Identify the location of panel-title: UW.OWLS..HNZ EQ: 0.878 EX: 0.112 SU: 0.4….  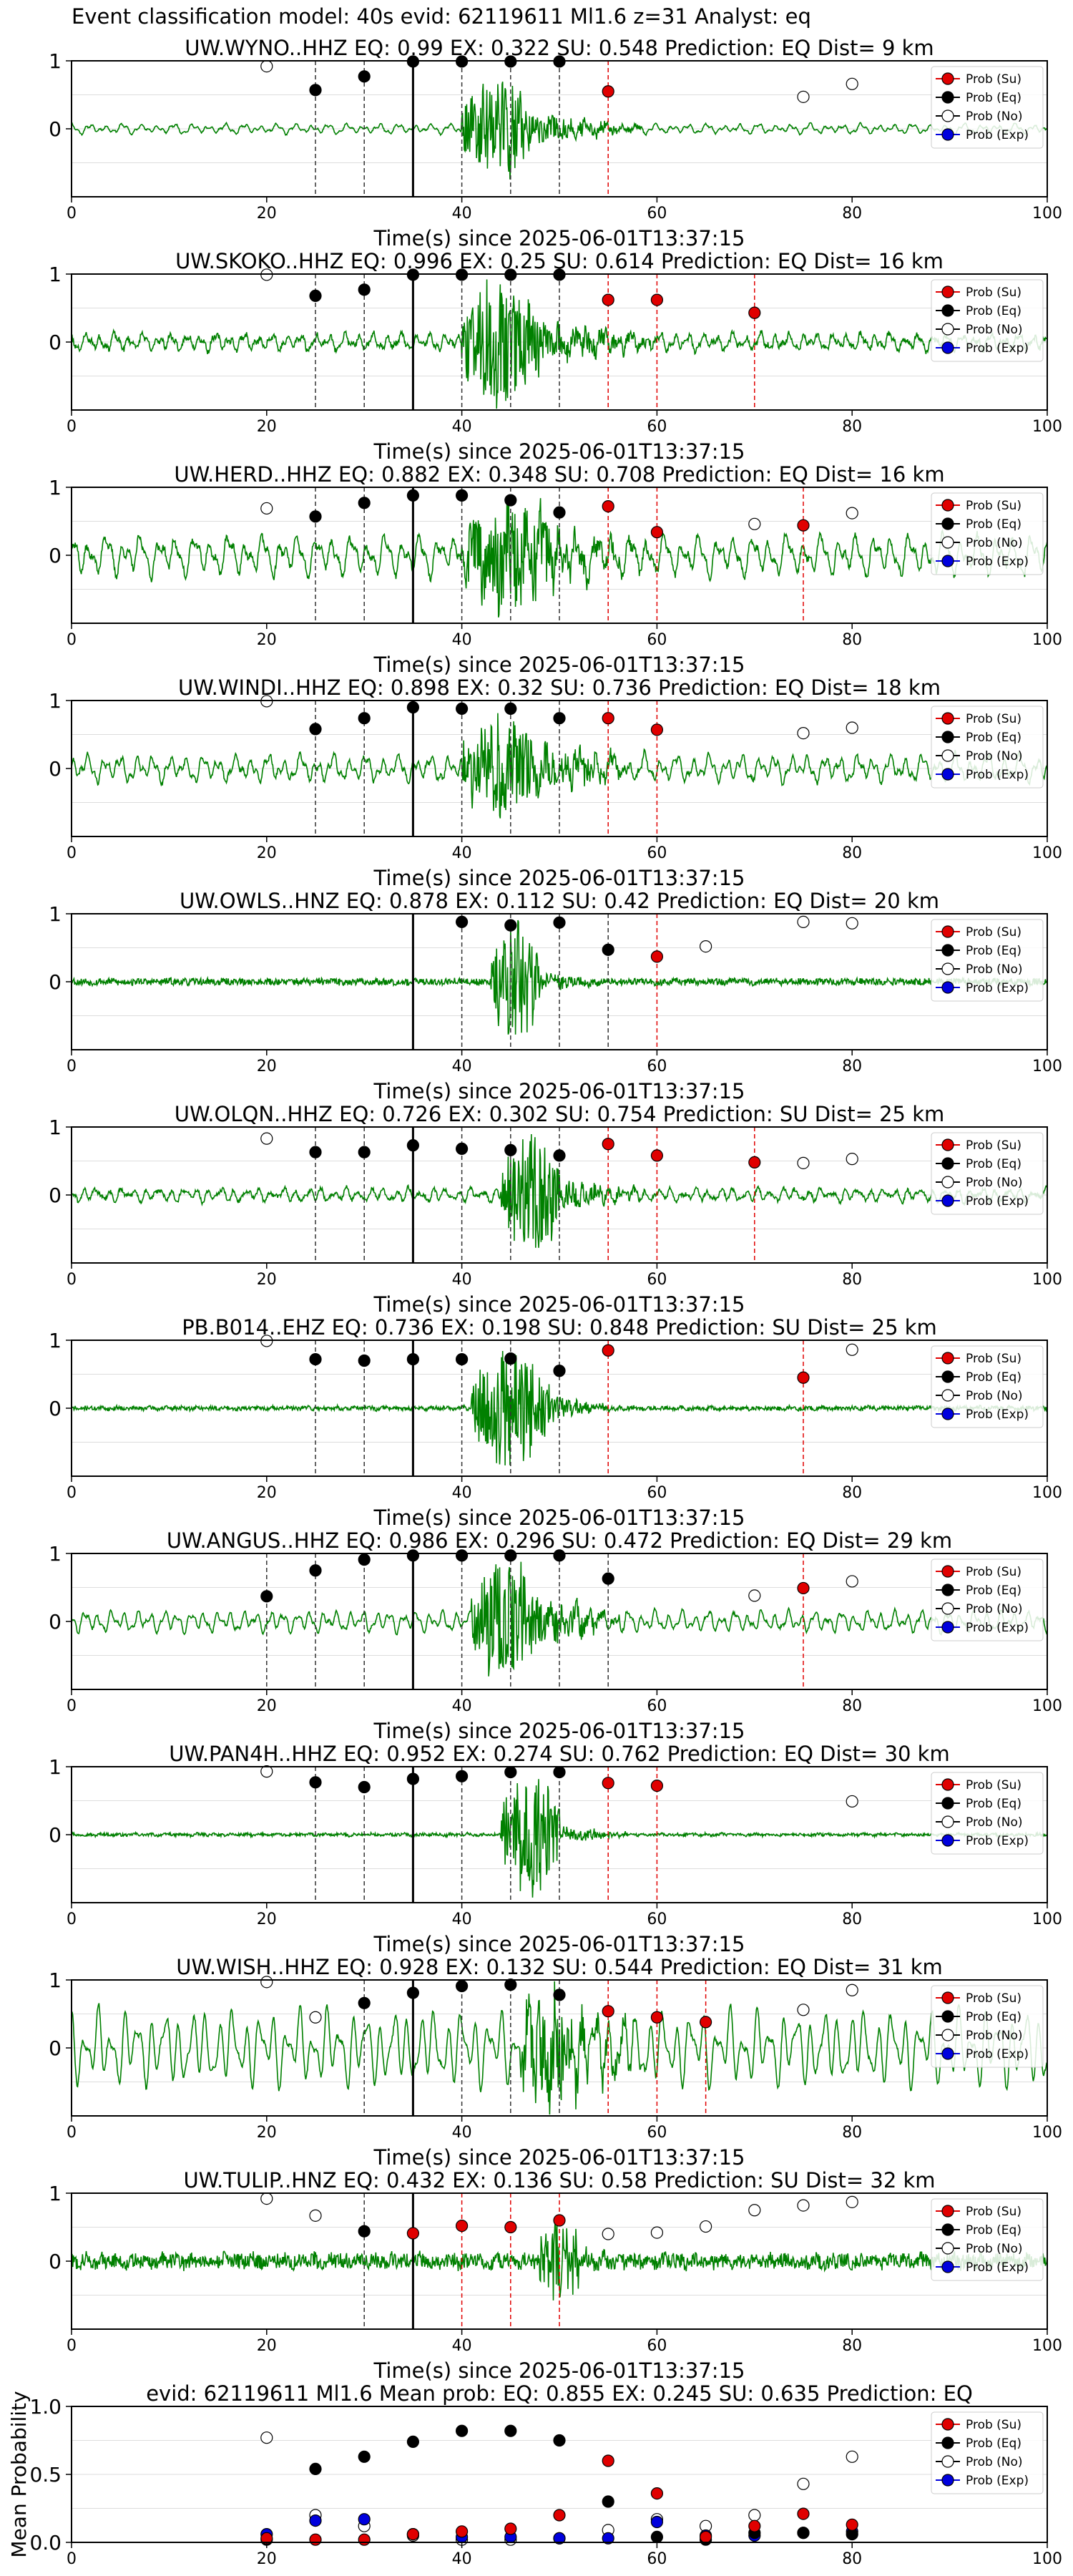
(559, 901).